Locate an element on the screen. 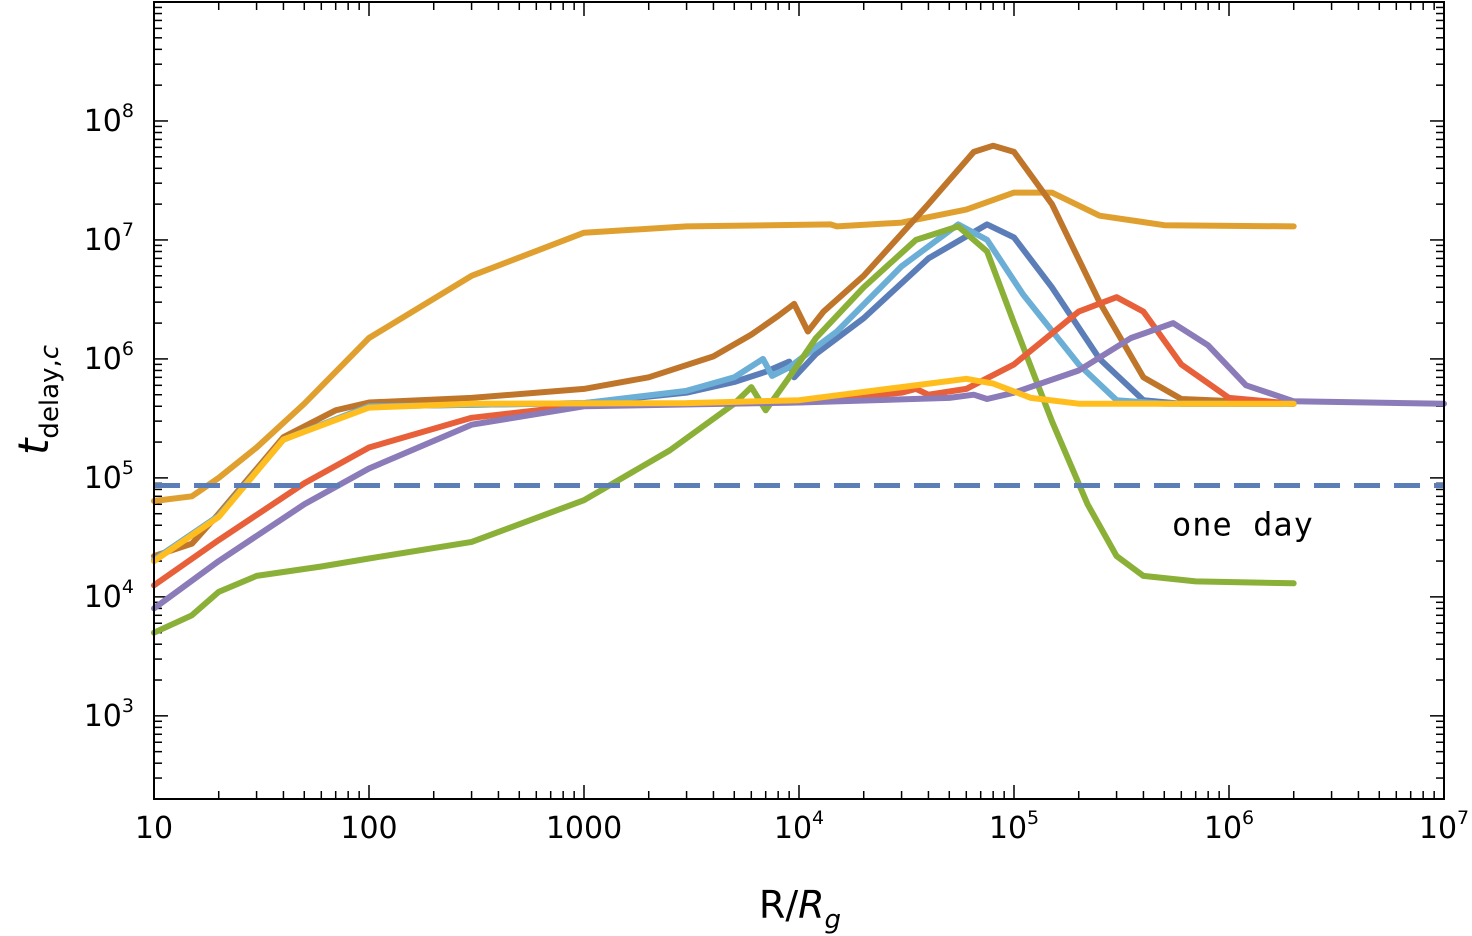  y-tick-label: 10⁷ is located at coordinates (109, 238).